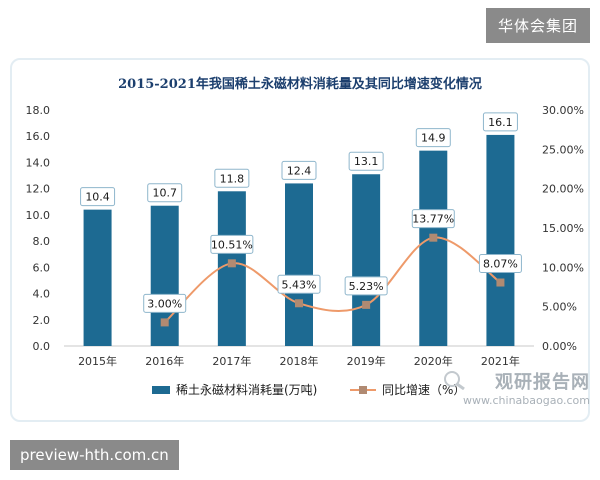 Image resolution: width=600 pixels, height=480 pixels. Describe the element at coordinates (563, 189) in the screenshot. I see `y-right-tick-label: 20.00%` at that location.